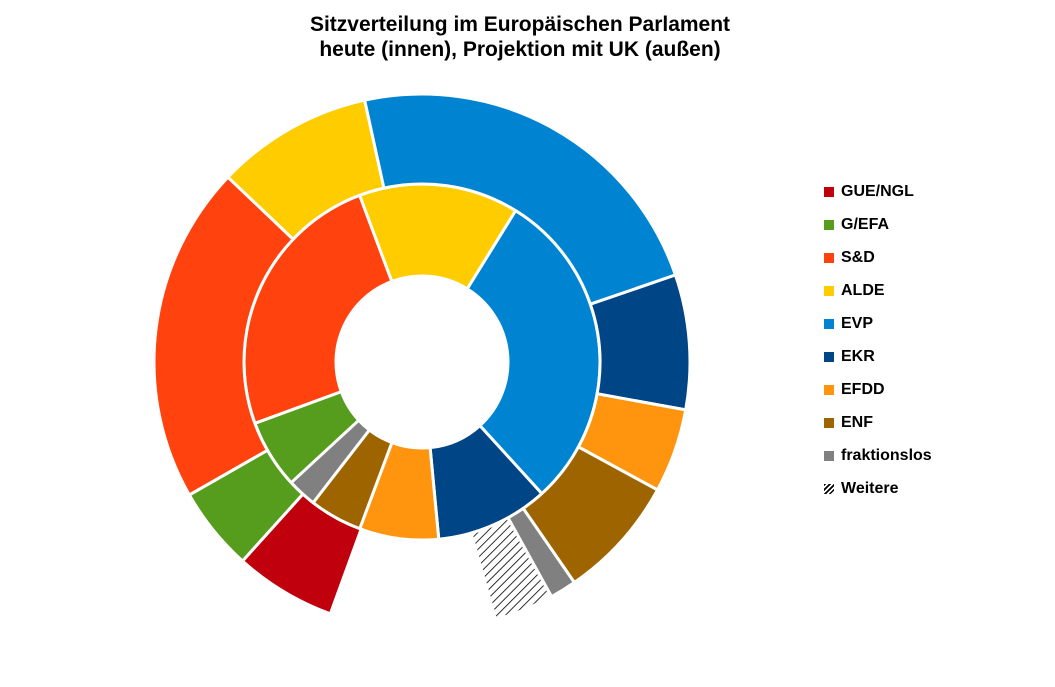 Image resolution: width=1055 pixels, height=687 pixels. What do you see at coordinates (520, 49) in the screenshot?
I see `chart-title-line-2: heute (innen), Projektion mit UK (außen)` at bounding box center [520, 49].